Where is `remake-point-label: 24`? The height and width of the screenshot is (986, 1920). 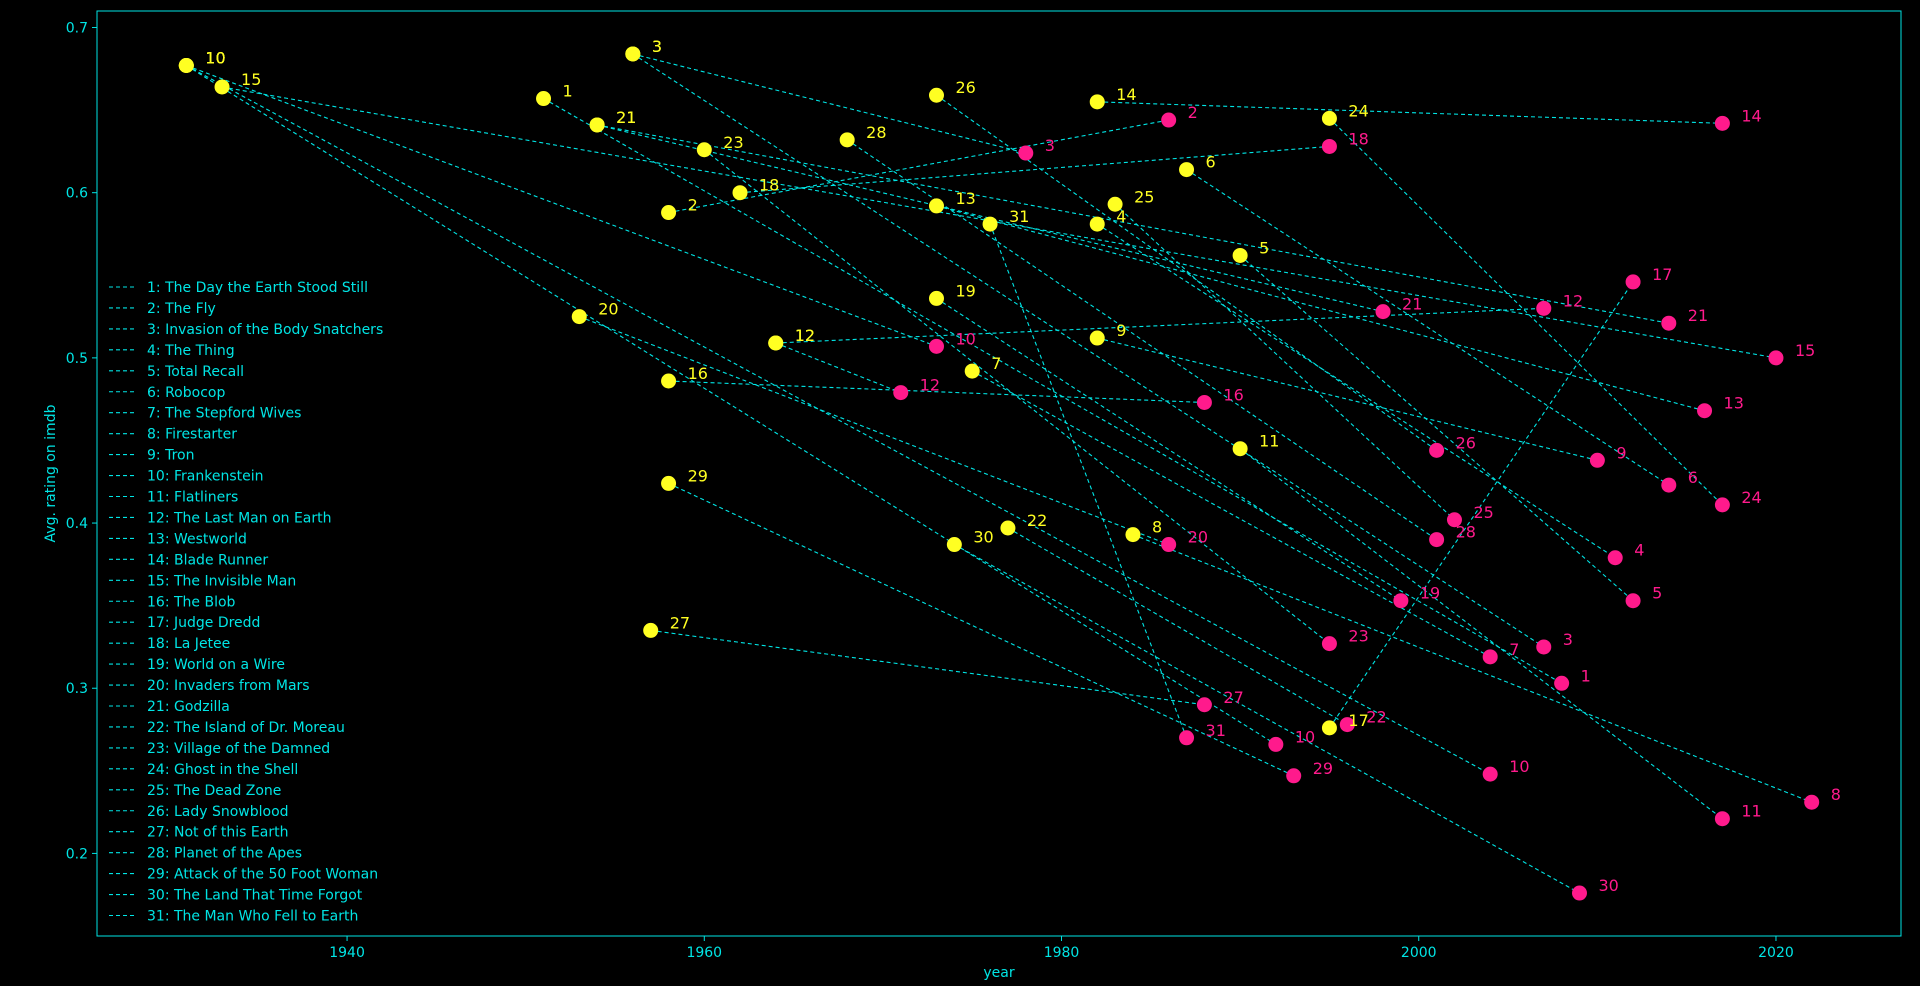 remake-point-label: 24 is located at coordinates (1751, 497).